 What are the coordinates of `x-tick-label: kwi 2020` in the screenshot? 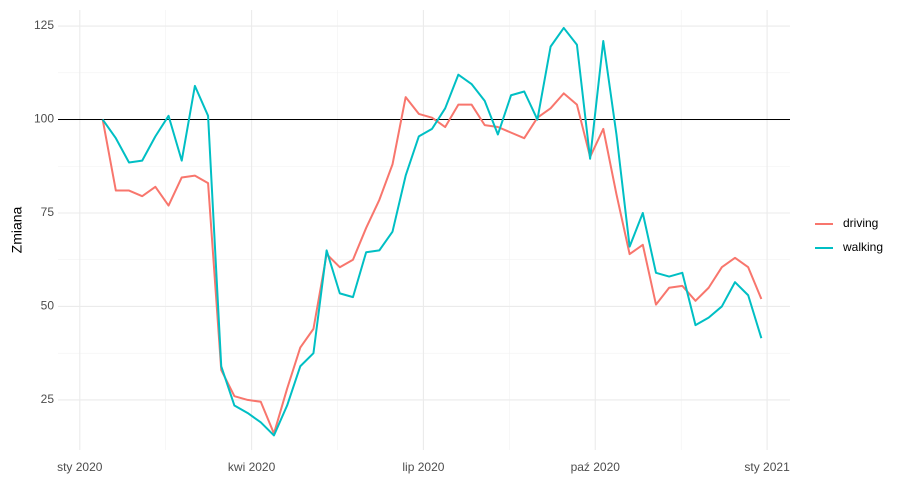 It's located at (252, 467).